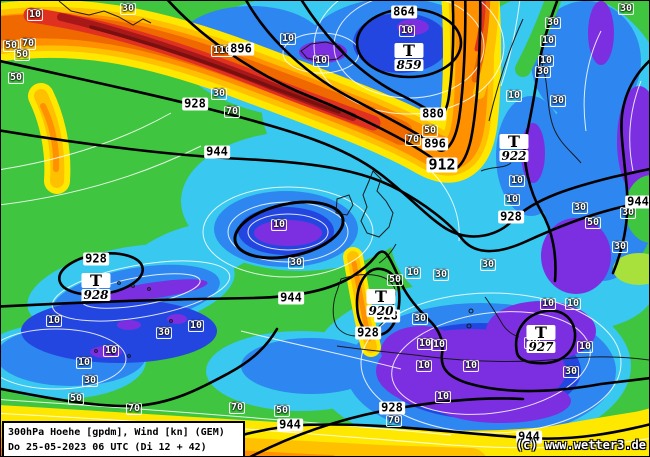 The width and height of the screenshot is (650, 457). I want to click on low-pressure-marker: T 928, so click(96, 287).